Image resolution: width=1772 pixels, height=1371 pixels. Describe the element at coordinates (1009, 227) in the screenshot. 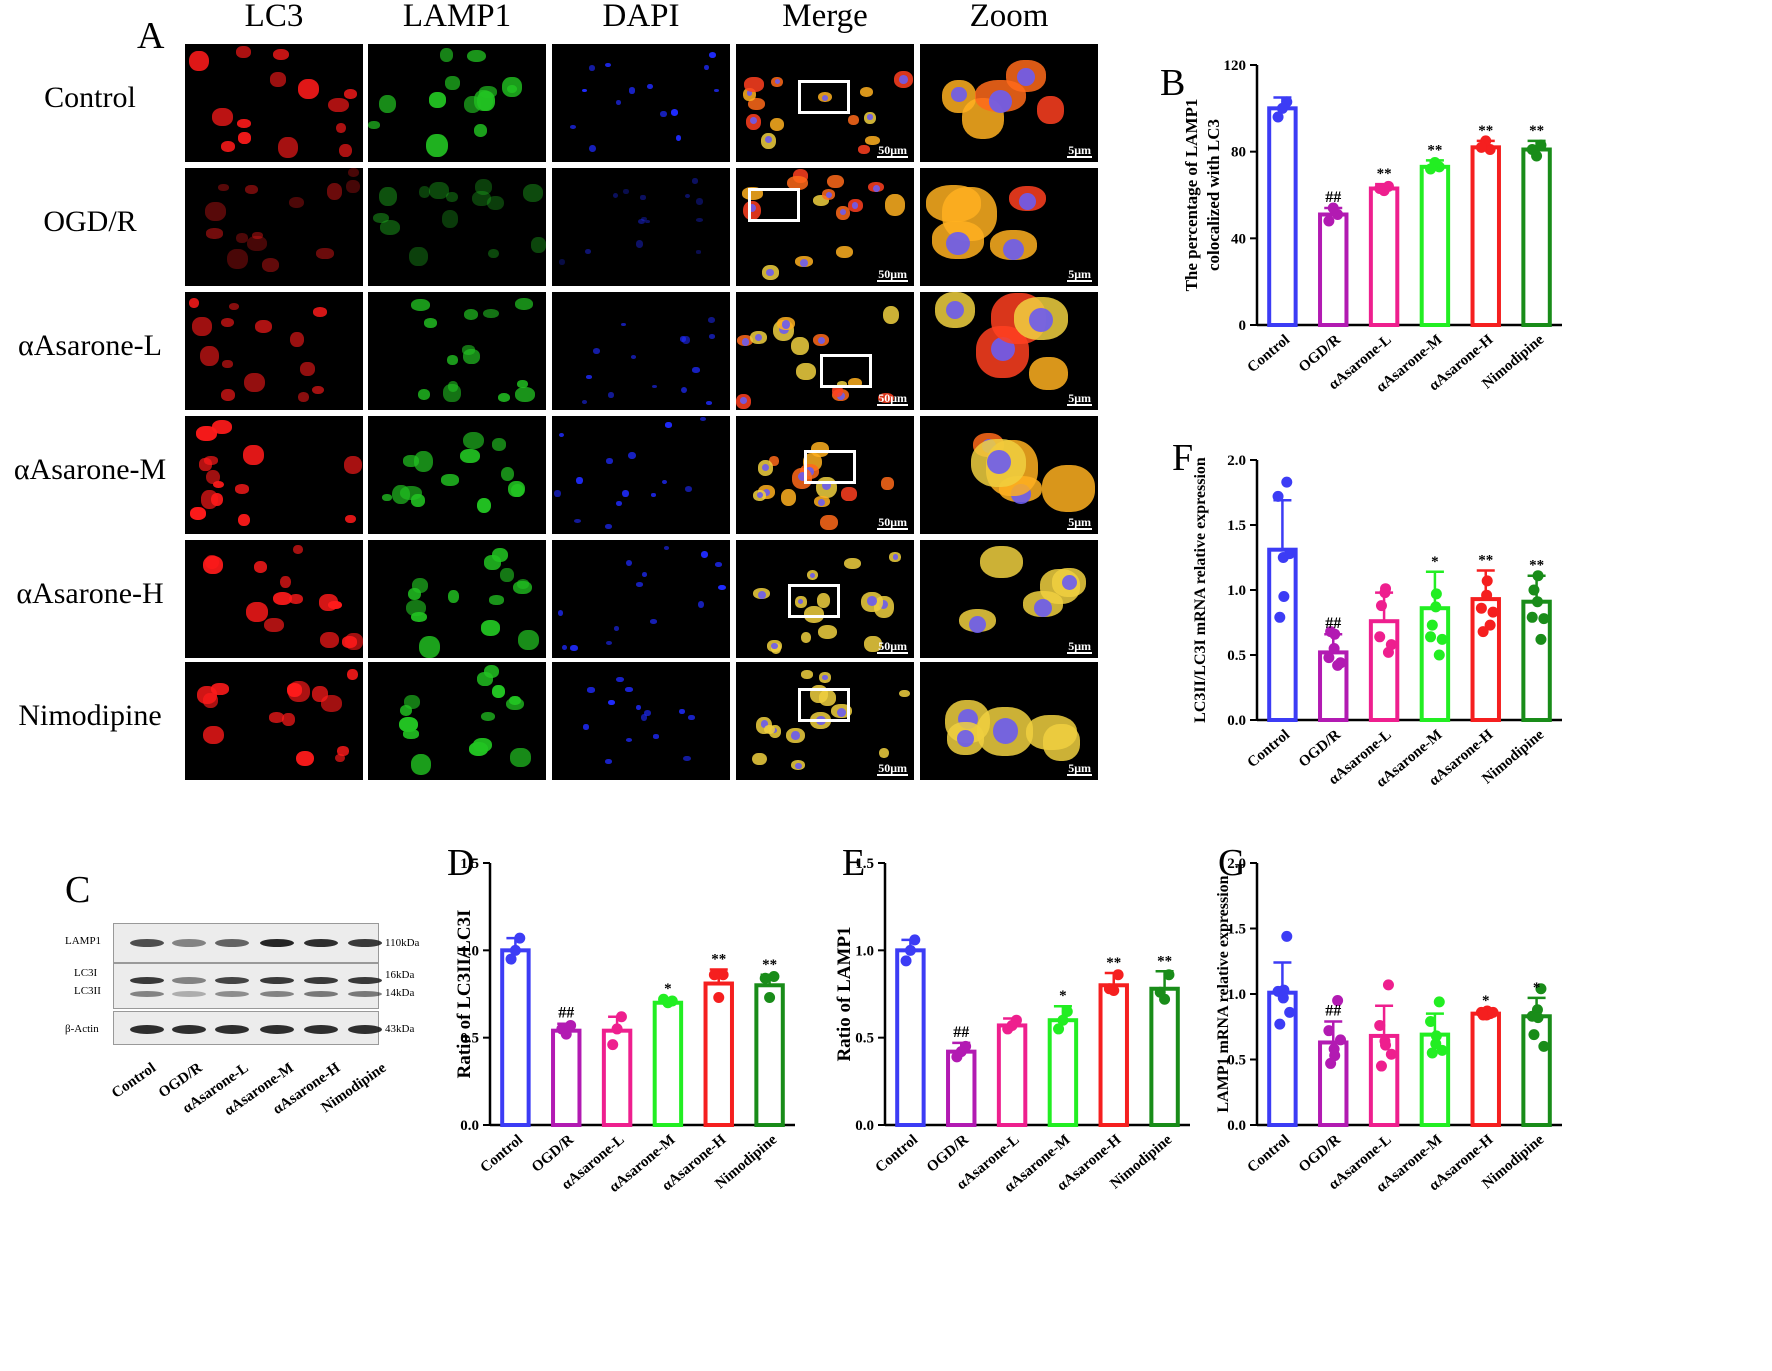

I see `micrograph-zoom-1: 5μm` at that location.